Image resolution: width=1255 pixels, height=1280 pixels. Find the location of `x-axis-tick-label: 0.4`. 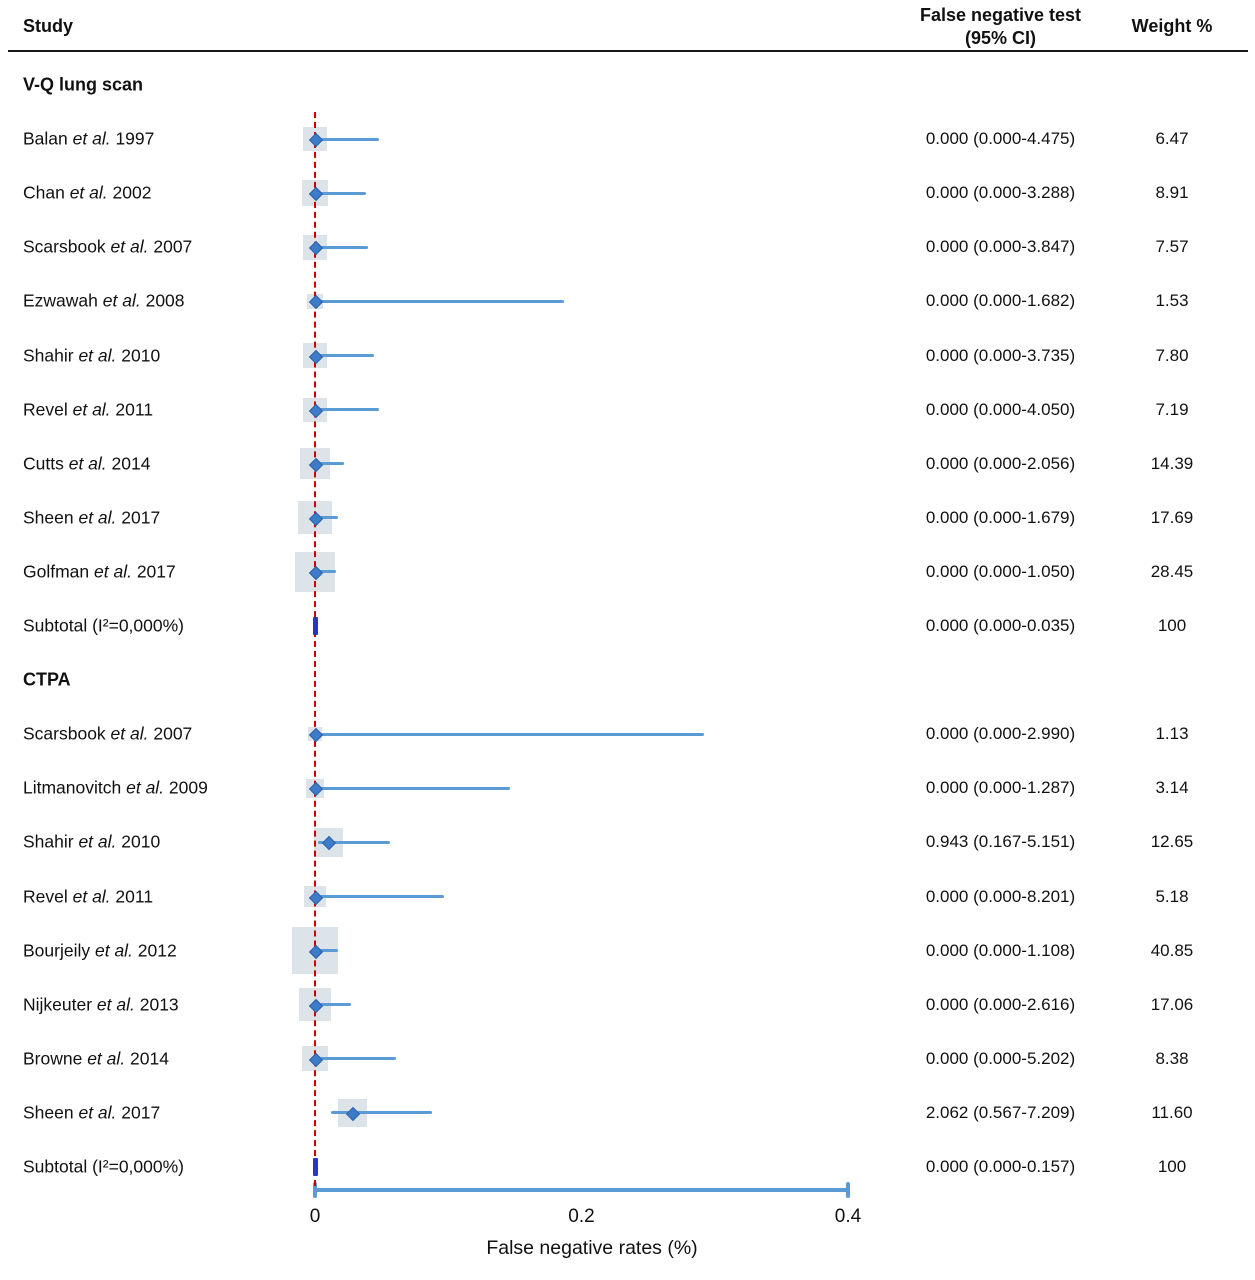

x-axis-tick-label: 0.4 is located at coordinates (848, 1216).